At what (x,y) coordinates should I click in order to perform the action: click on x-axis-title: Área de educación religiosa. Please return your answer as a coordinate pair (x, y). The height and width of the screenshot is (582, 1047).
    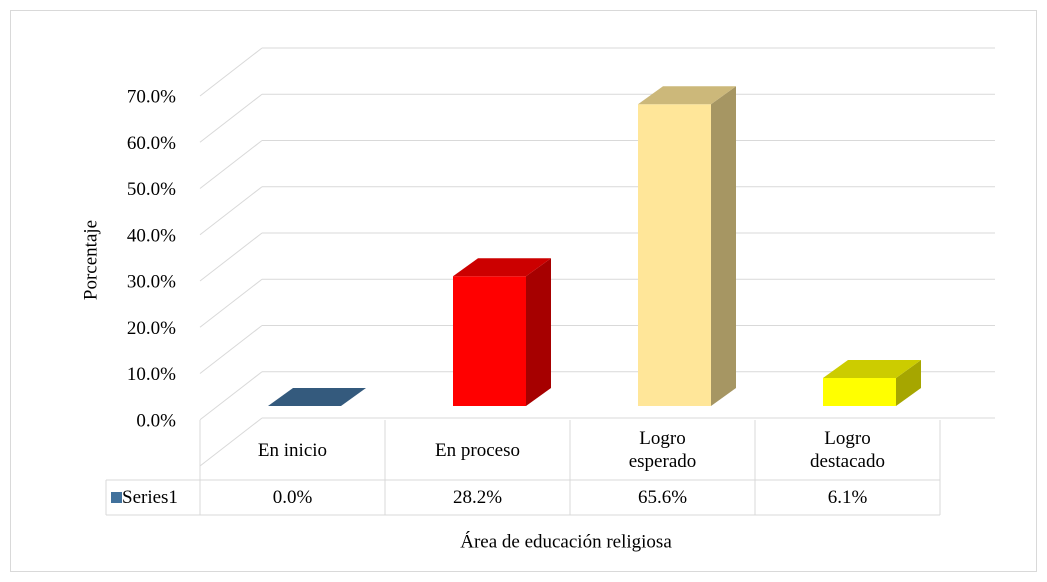
    Looking at the image, I should click on (566, 541).